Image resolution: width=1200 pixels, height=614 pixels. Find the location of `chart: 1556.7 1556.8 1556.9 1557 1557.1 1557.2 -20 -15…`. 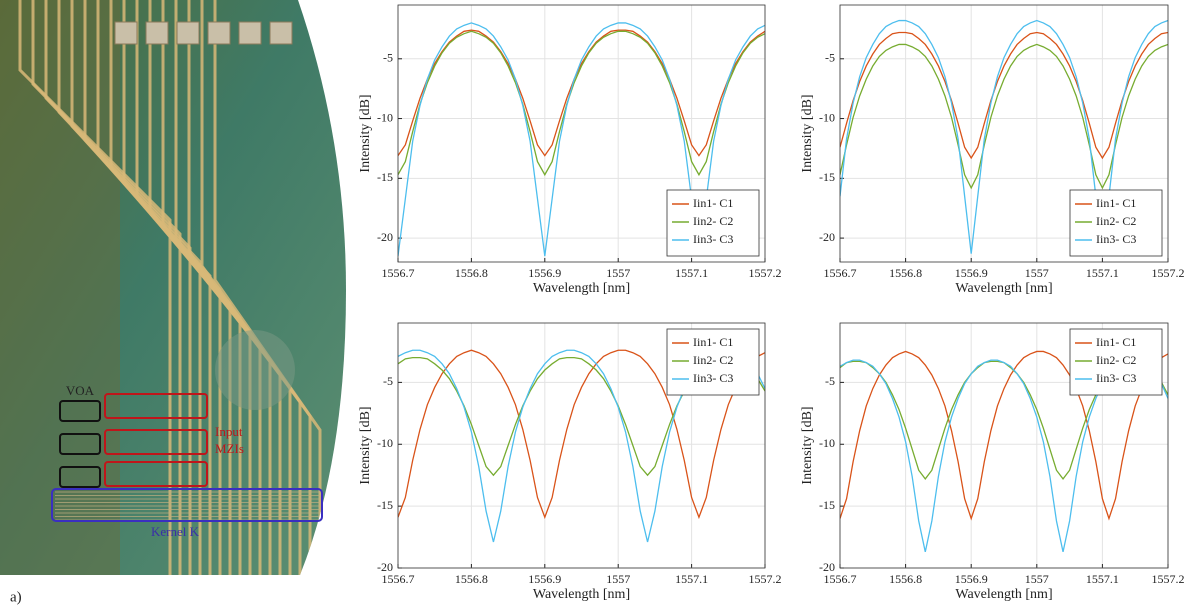

chart: 1556.7 1556.8 1556.9 1557 1557.1 1557.2 -20 -15… is located at coordinates (992, 462).